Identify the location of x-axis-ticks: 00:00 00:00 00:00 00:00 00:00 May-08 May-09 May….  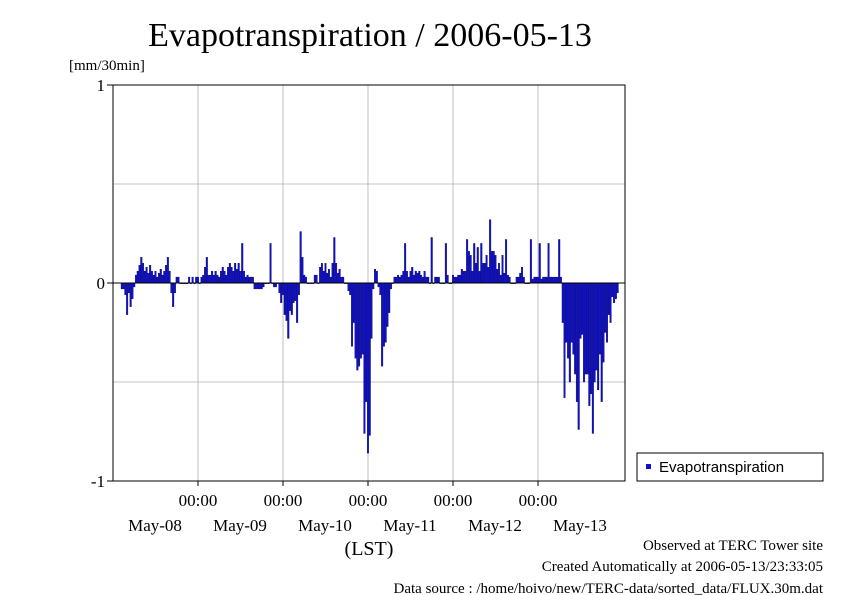
(367, 508).